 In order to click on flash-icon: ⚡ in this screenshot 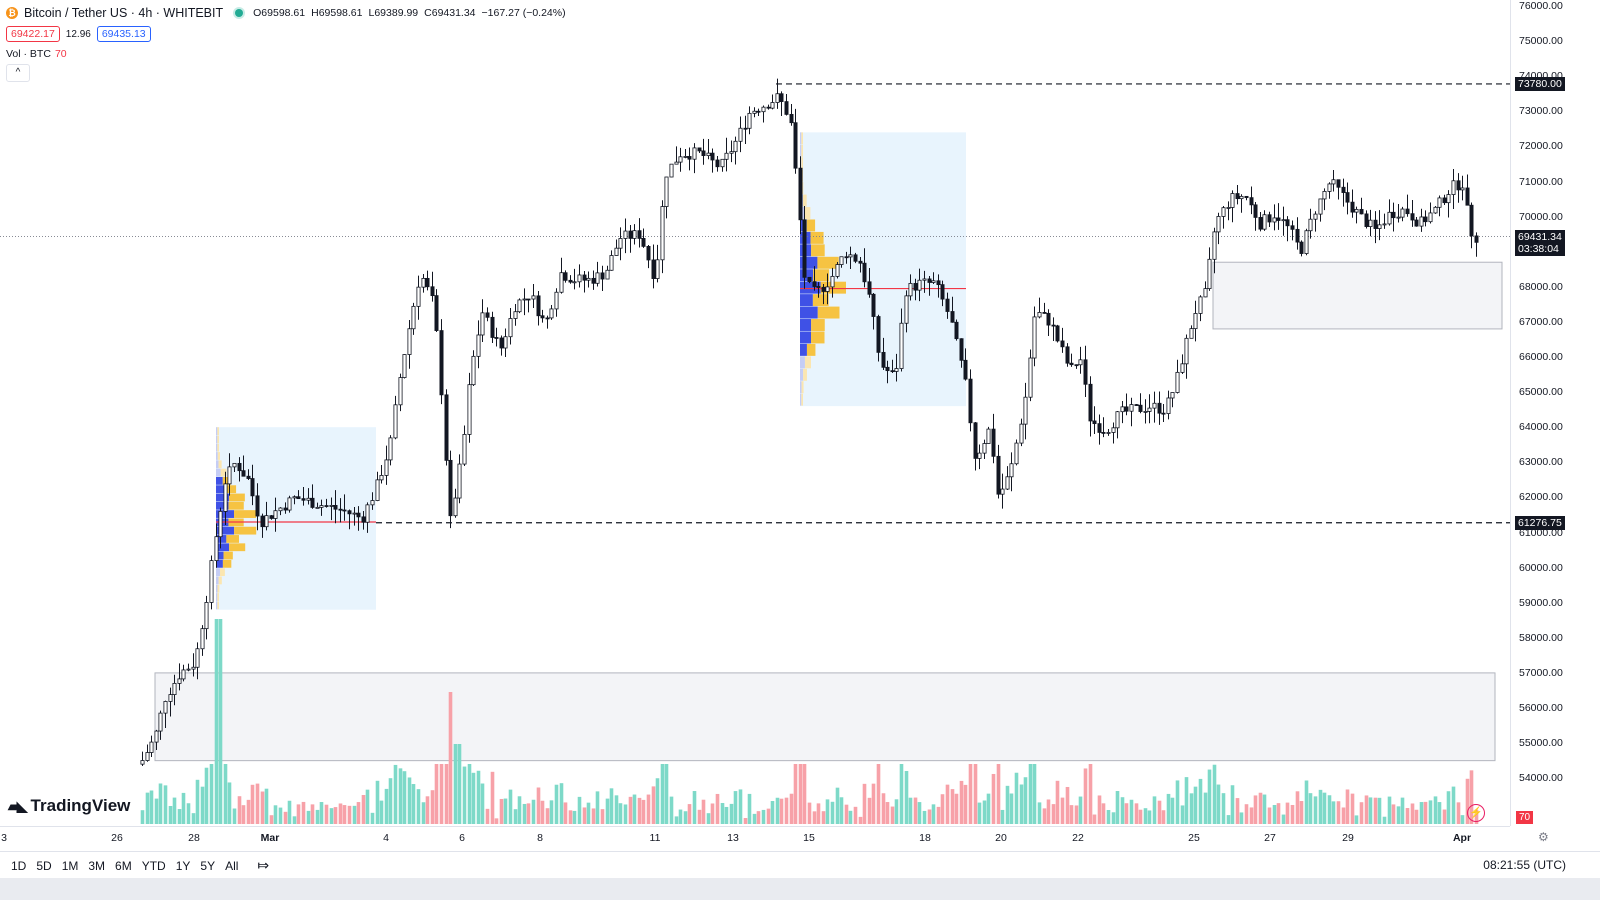, I will do `click(1476, 813)`.